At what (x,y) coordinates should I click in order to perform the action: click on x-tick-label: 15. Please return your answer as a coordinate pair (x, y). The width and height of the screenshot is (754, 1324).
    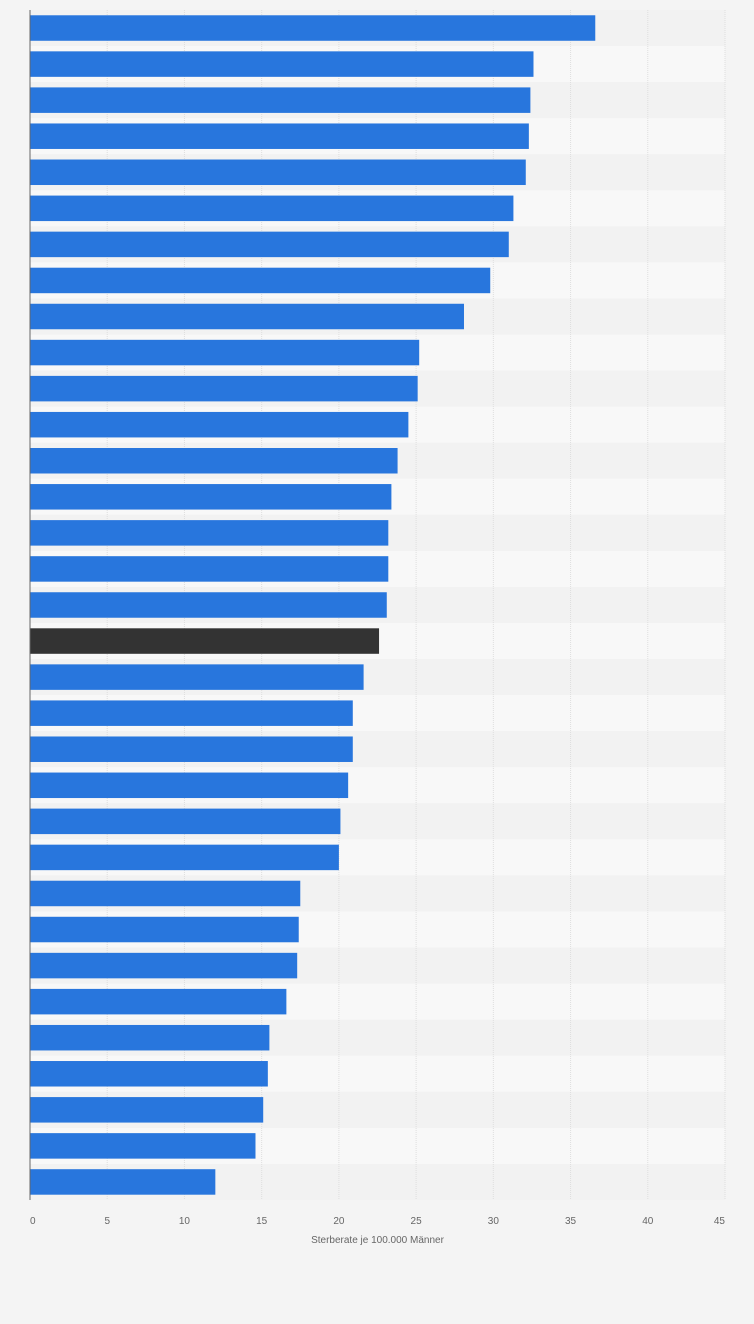
    Looking at the image, I should click on (262, 1221).